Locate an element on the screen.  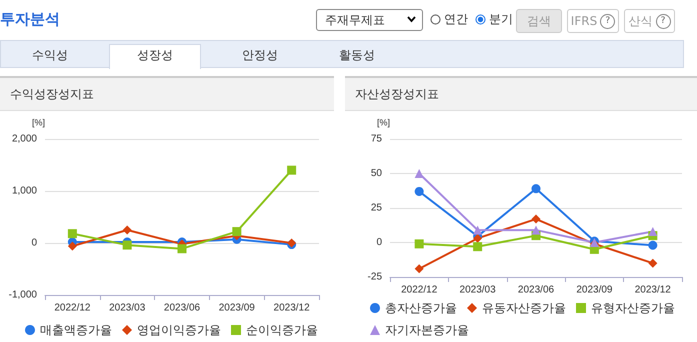
legend-label: 자기자본증가율 is located at coordinates (427, 330).